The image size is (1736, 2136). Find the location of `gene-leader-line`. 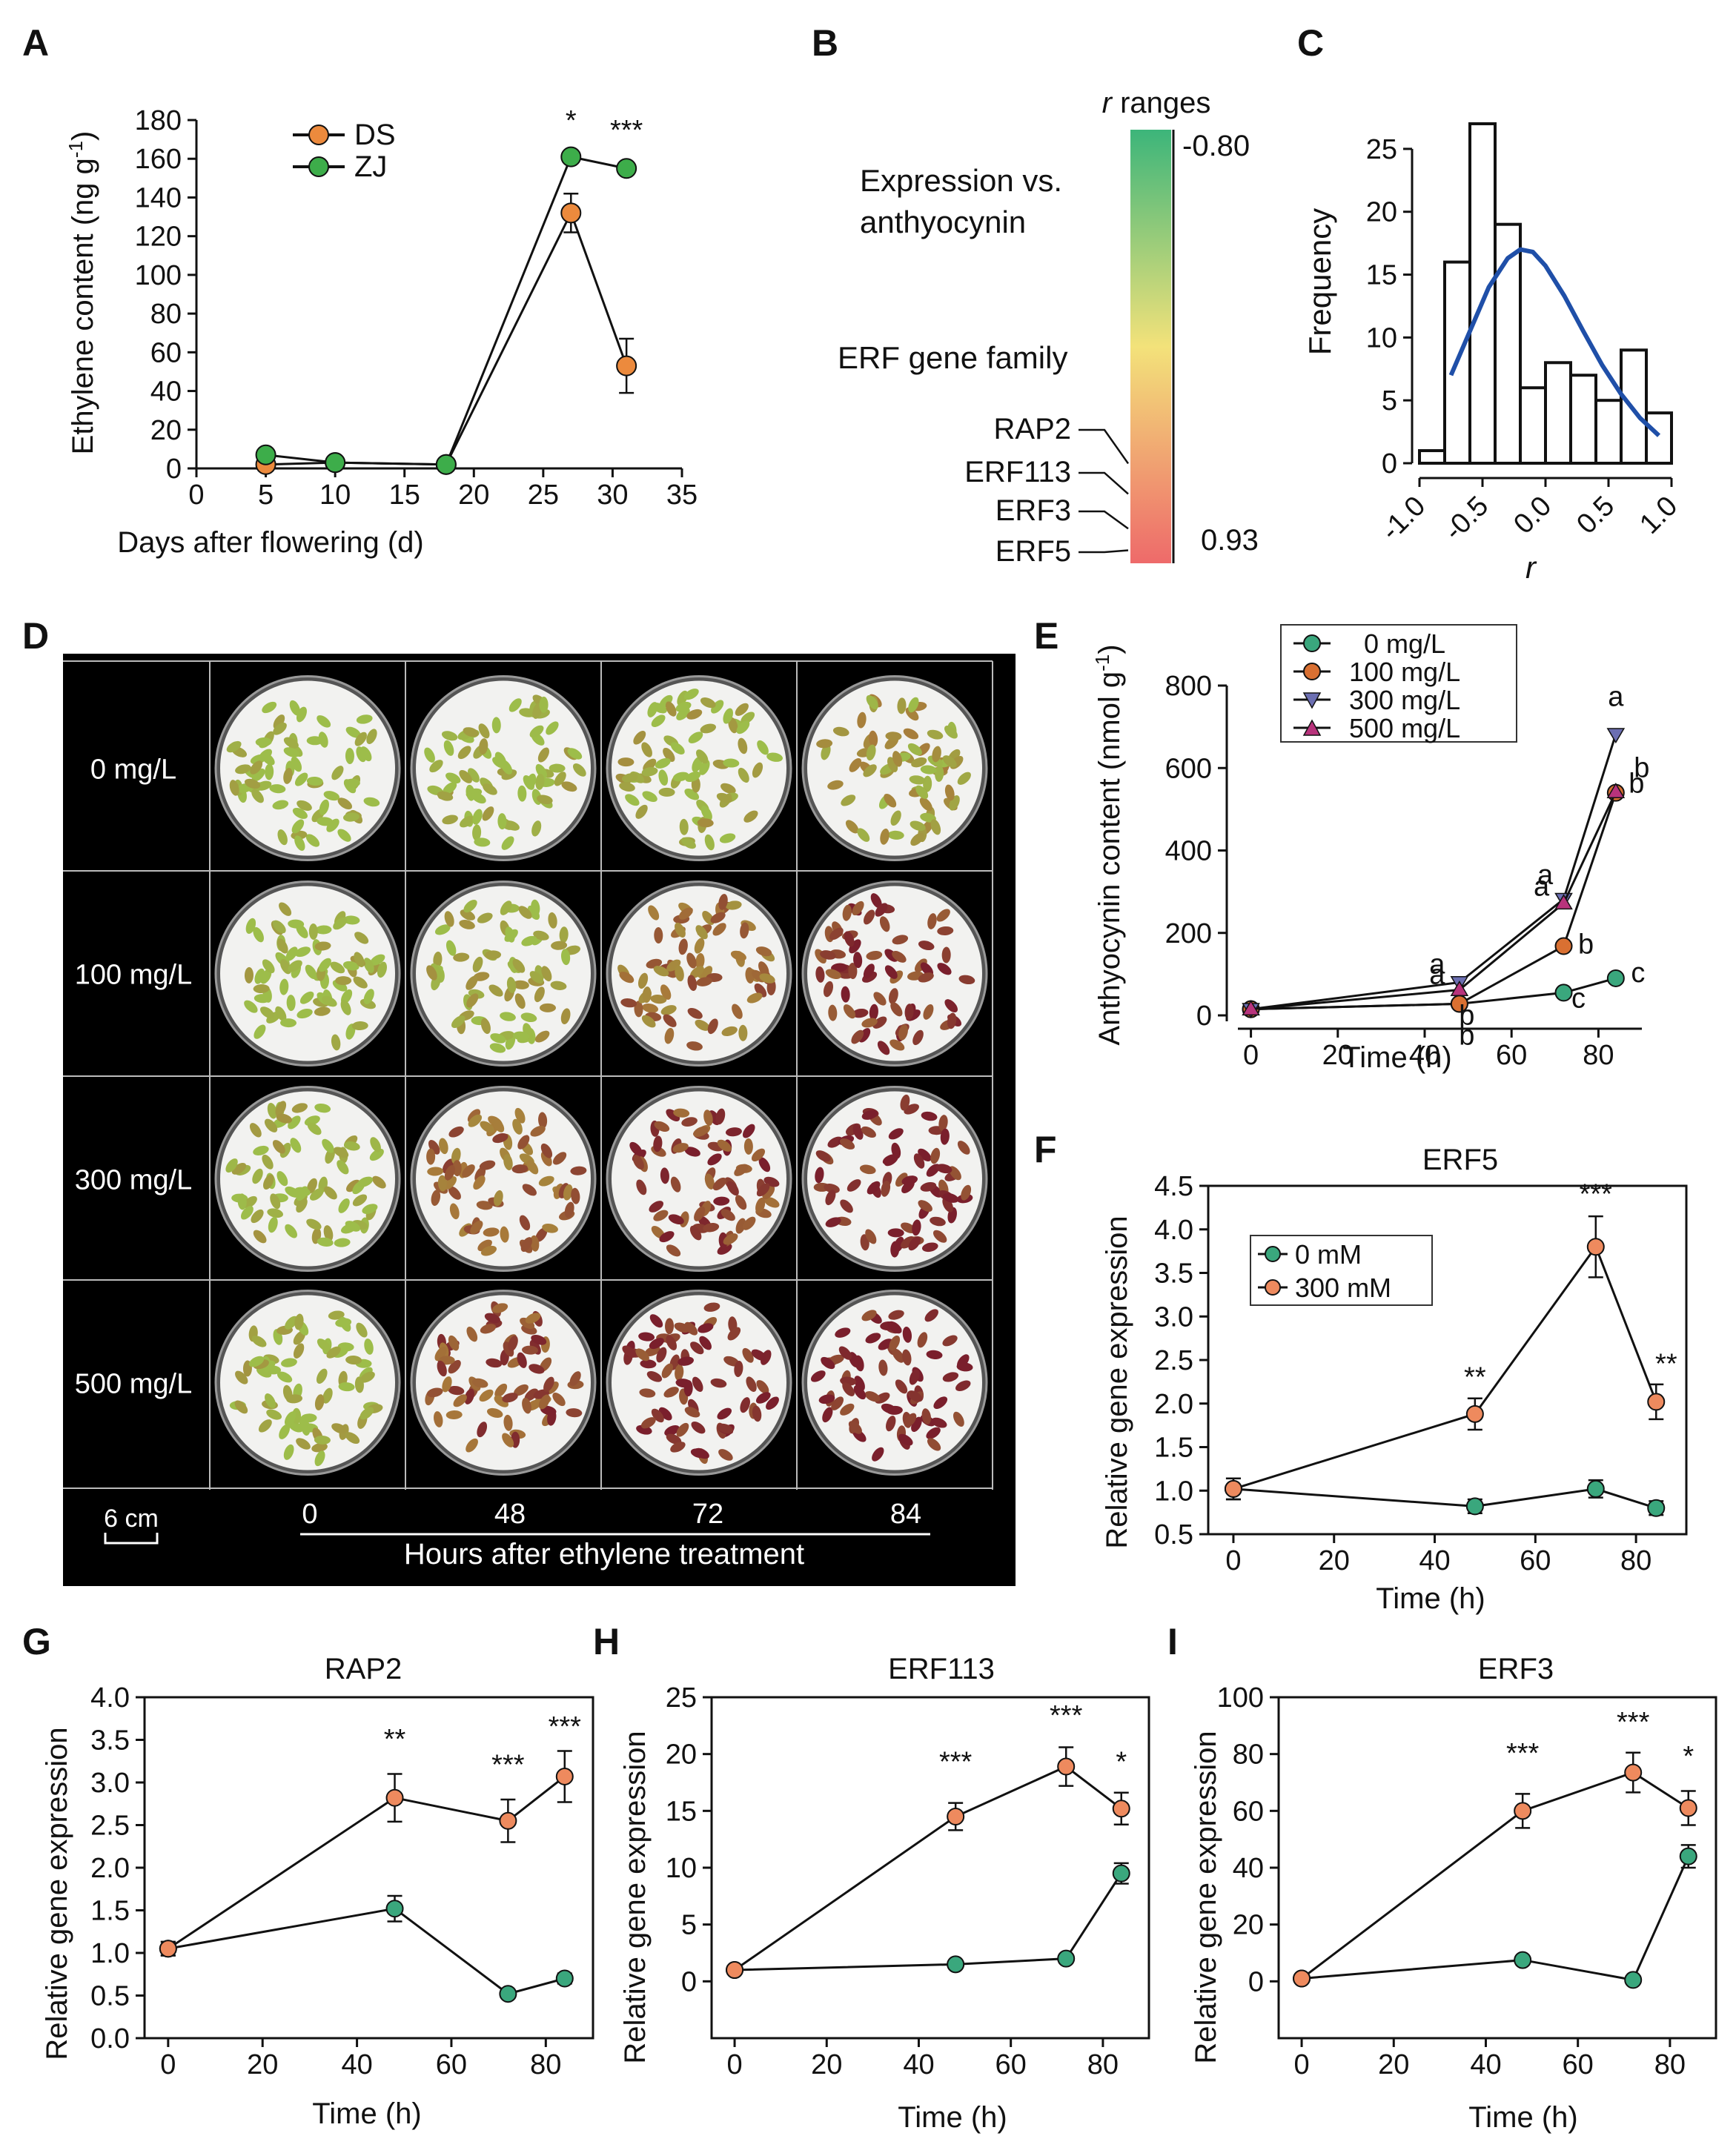

gene-leader-line is located at coordinates (1104, 551).